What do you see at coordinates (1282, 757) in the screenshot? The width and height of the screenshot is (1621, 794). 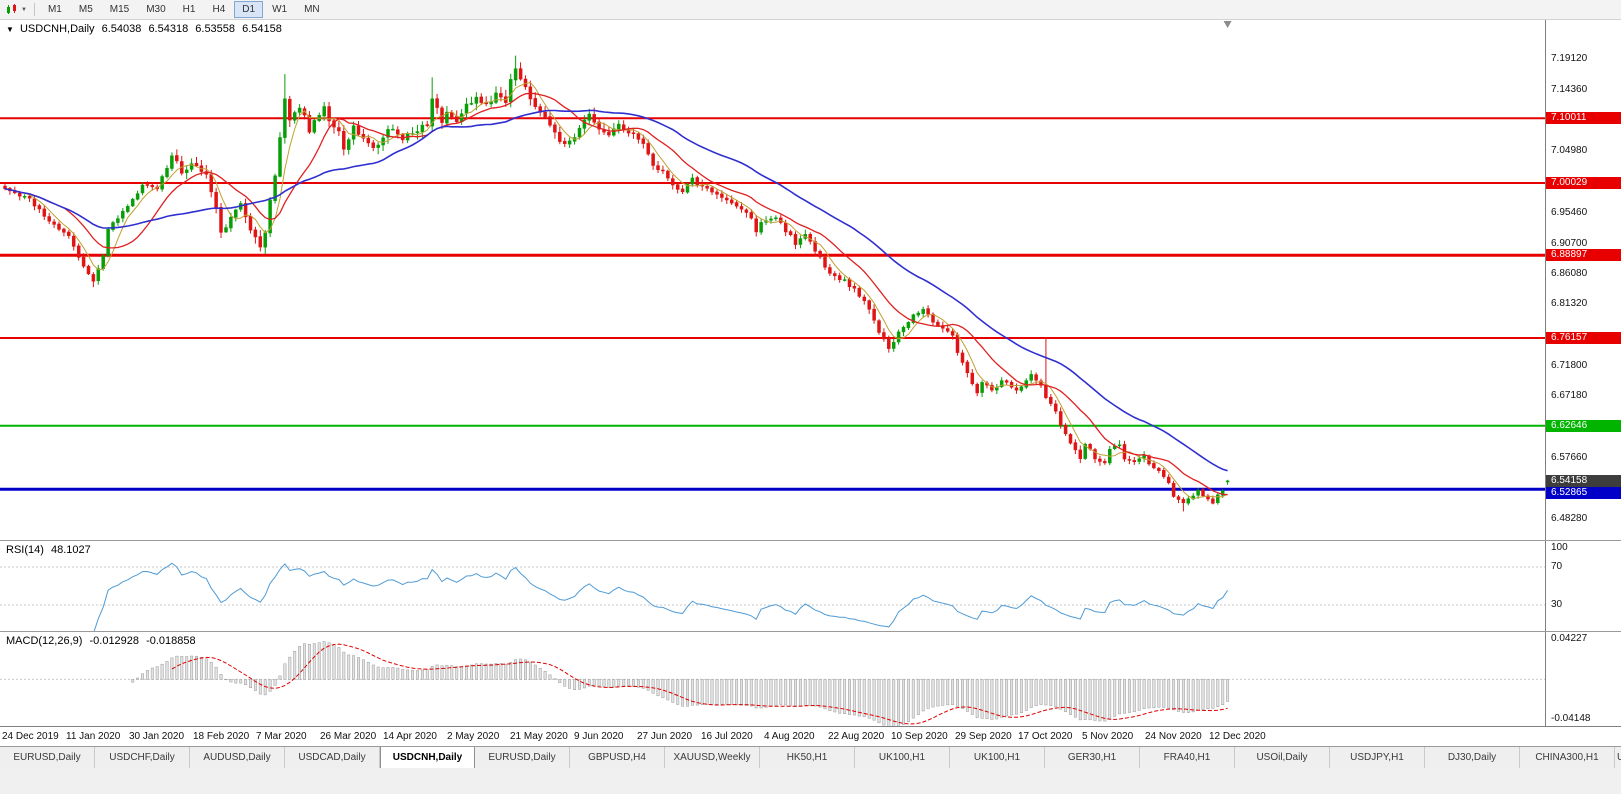 I see `chart-tab-usoil-daily: USOil,Daily` at bounding box center [1282, 757].